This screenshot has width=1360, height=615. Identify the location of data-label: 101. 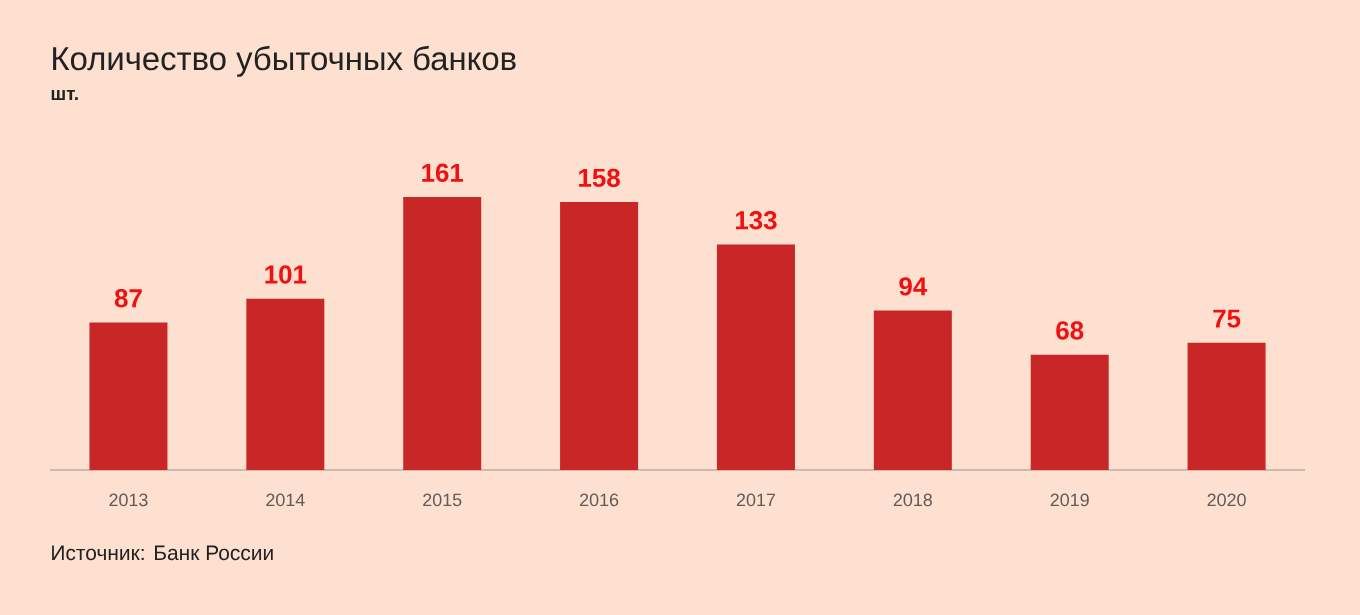
(286, 274).